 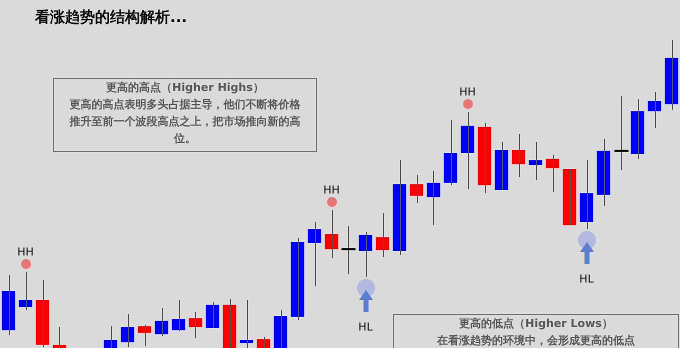 What do you see at coordinates (185, 122) in the screenshot?
I see `annotation: 更高的高点表明多头占据主导，他们不断将价格推升至前一个波段高点之上，把市场推向新的高位。` at bounding box center [185, 122].